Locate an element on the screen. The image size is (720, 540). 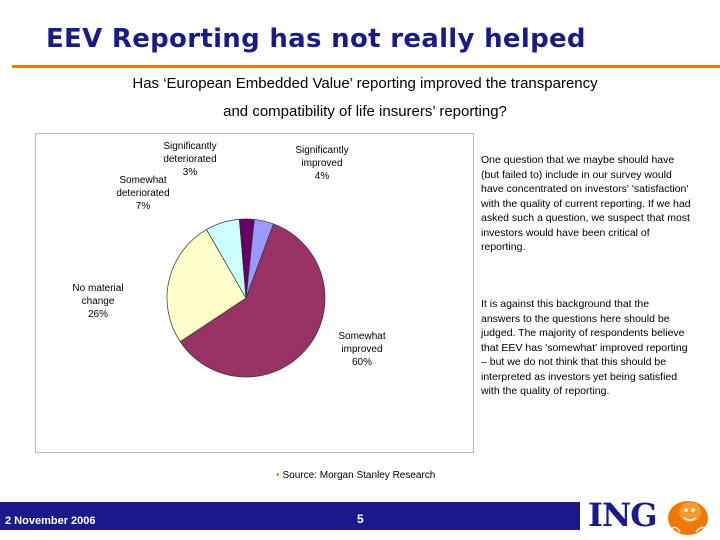
footer-date: 2 November 2006 is located at coordinates (50, 521).